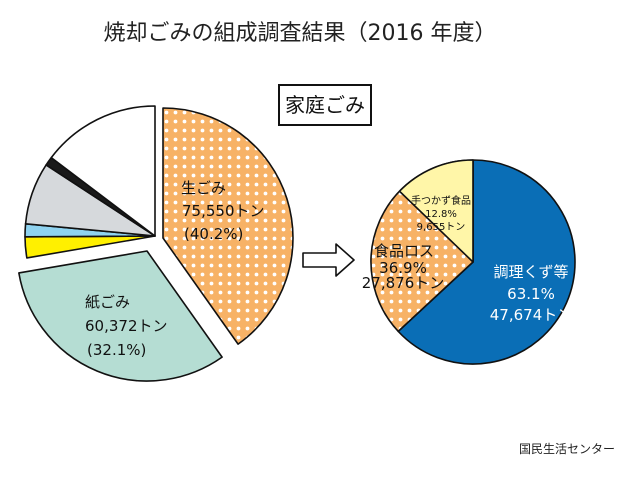 This screenshot has width=640, height=480. I want to click on household-title: 家庭ごみ, so click(325, 105).